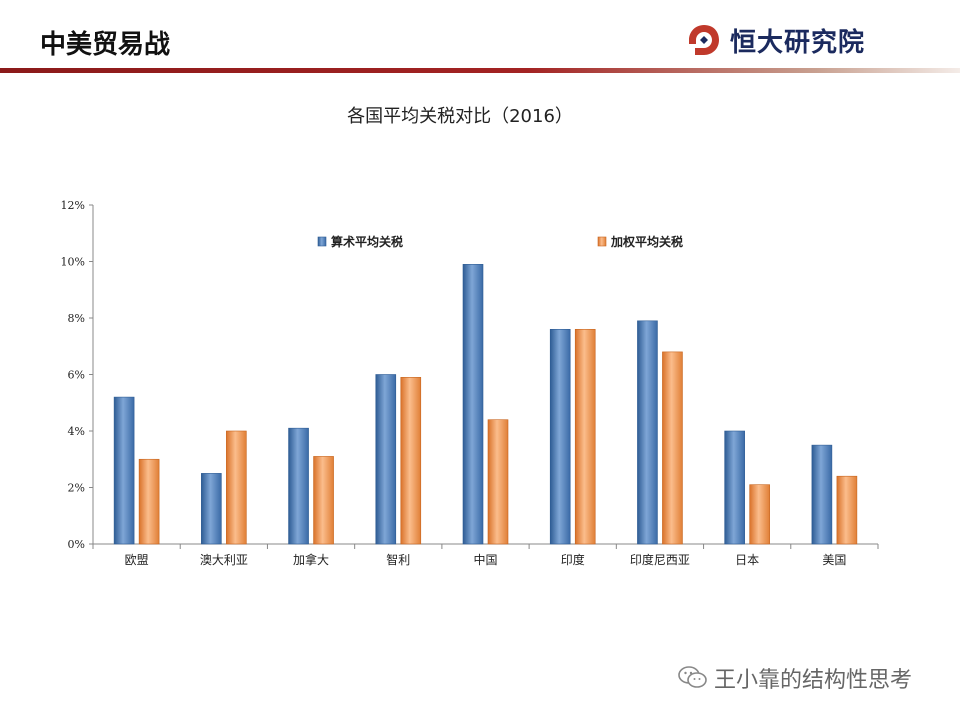 Image resolution: width=960 pixels, height=720 pixels. Describe the element at coordinates (76, 318) in the screenshot. I see `y-tick-label: 8%` at that location.